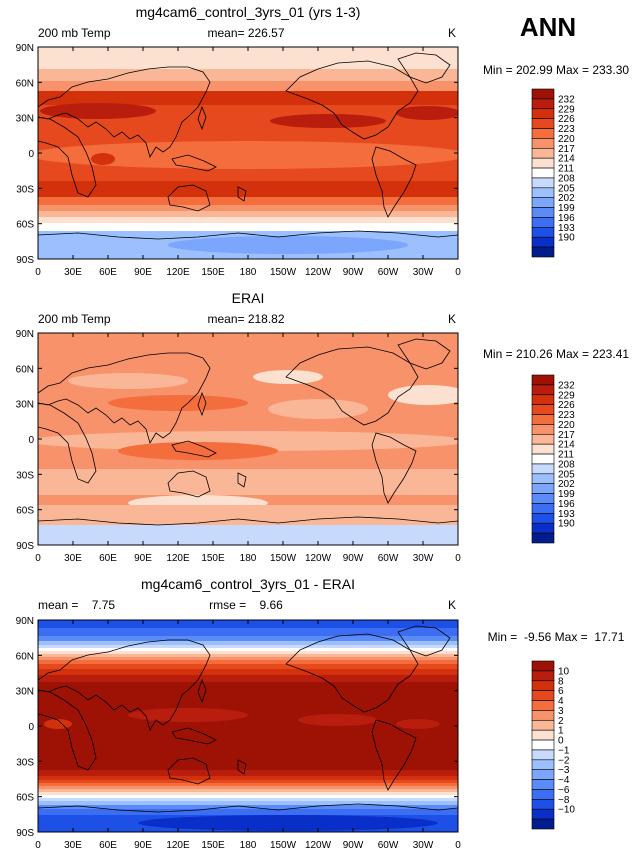 The image size is (644, 863). What do you see at coordinates (108, 845) in the screenshot?
I see `x-tick-label: 60E` at bounding box center [108, 845].